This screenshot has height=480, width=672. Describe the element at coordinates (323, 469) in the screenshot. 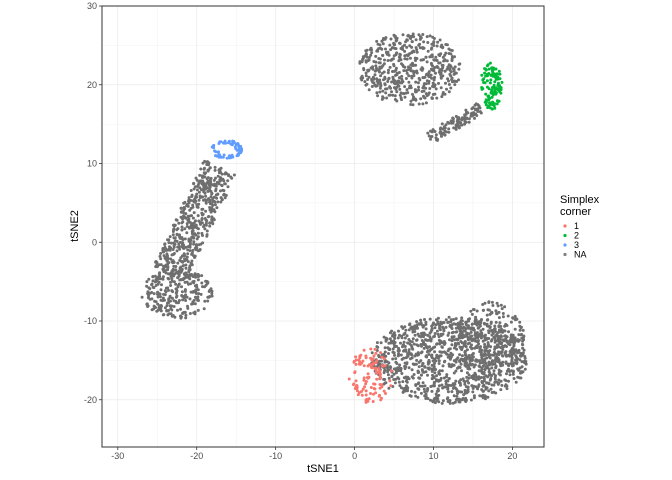

I see `x-axis-title: tSNE1` at that location.